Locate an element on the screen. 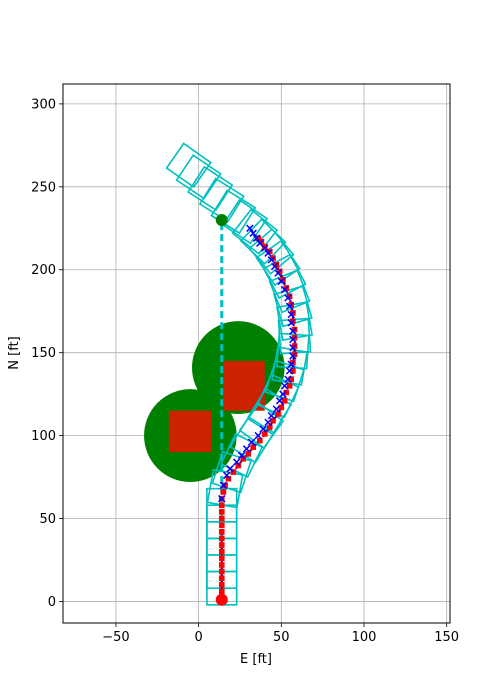 The image size is (500, 700). x-tick-label: 0 is located at coordinates (198, 637).